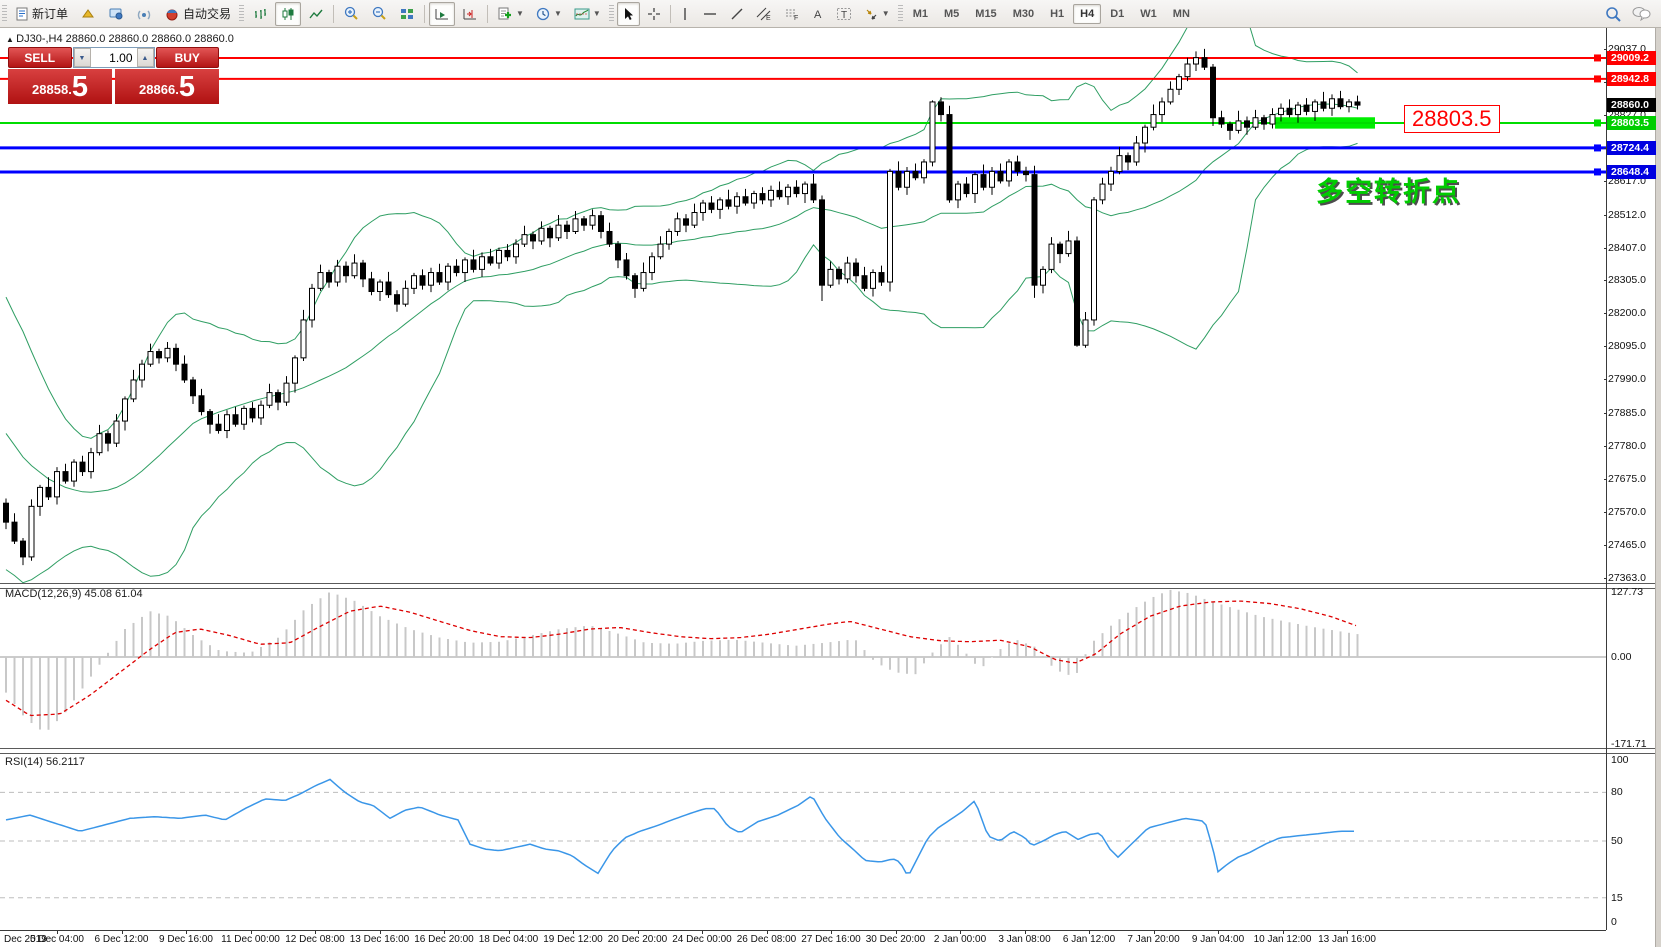  I want to click on volume-decrease-button: ▼, so click(82, 57).